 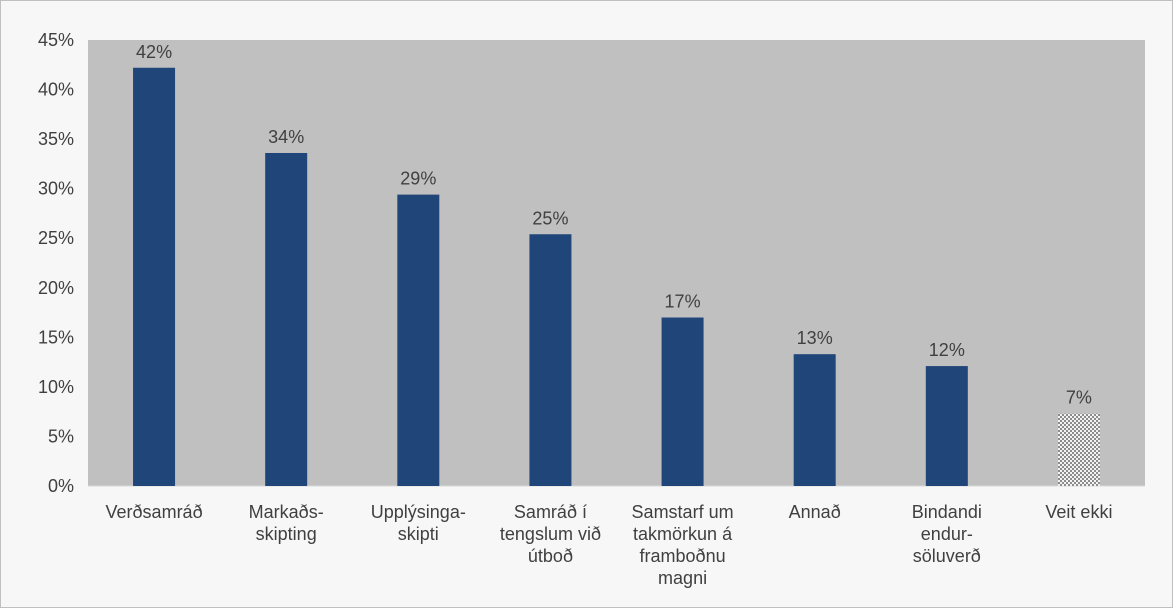 What do you see at coordinates (683, 302) in the screenshot?
I see `data-label: 17%` at bounding box center [683, 302].